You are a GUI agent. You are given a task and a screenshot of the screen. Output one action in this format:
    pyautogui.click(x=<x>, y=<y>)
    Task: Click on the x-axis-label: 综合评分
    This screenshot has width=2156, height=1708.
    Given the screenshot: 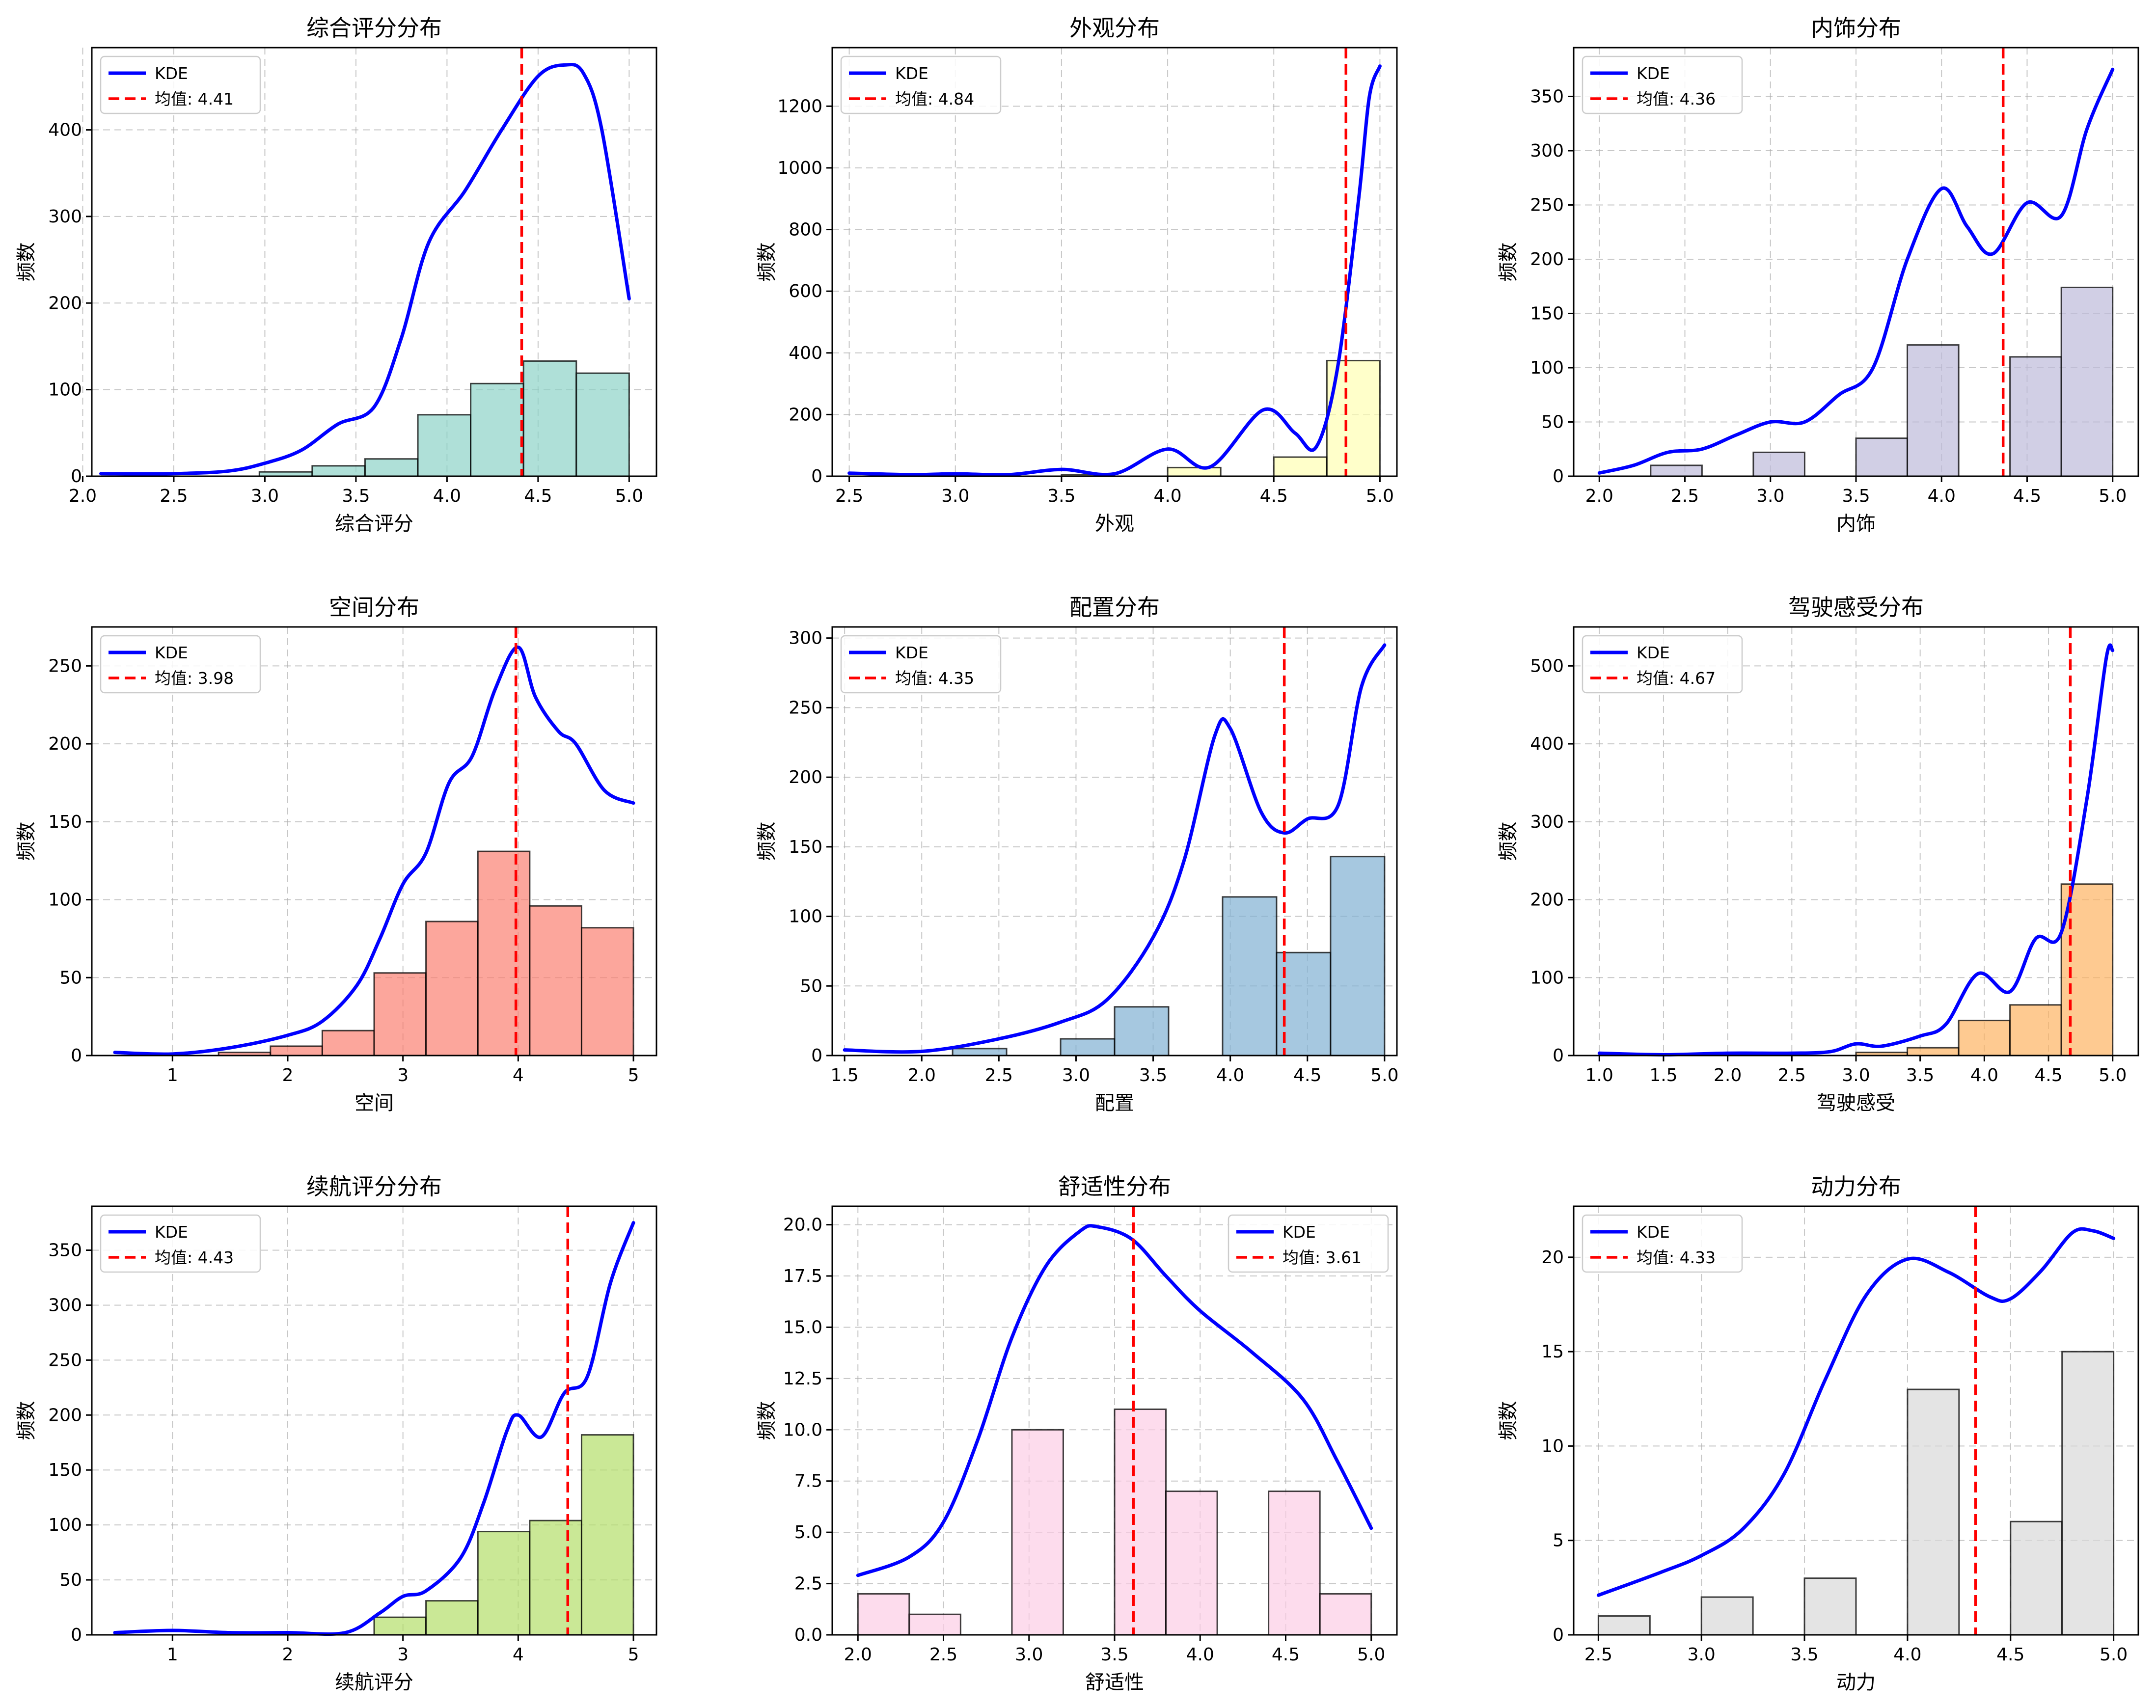 What is the action you would take?
    pyautogui.click(x=374, y=524)
    